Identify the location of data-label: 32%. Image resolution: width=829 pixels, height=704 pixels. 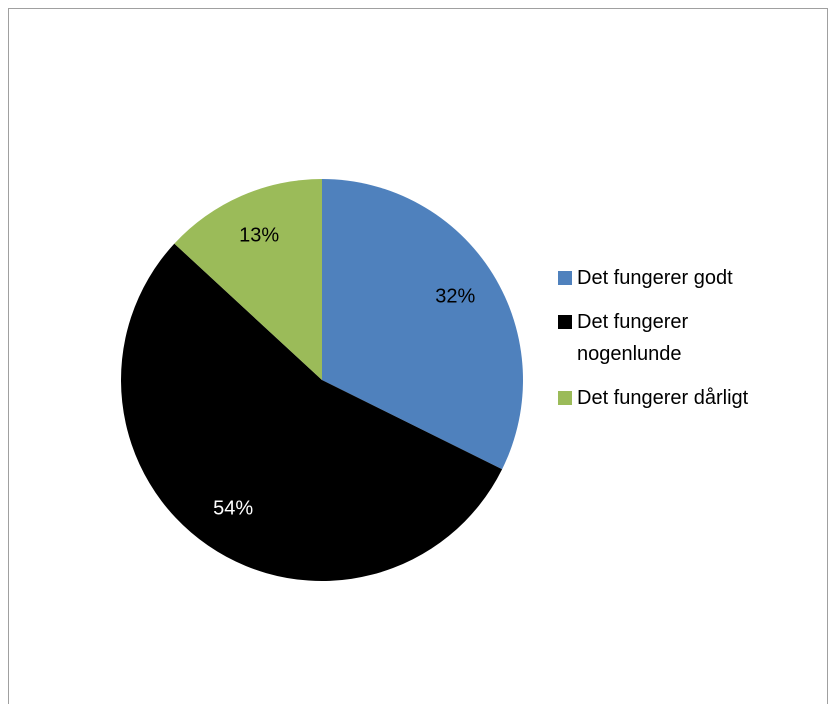
(455, 297).